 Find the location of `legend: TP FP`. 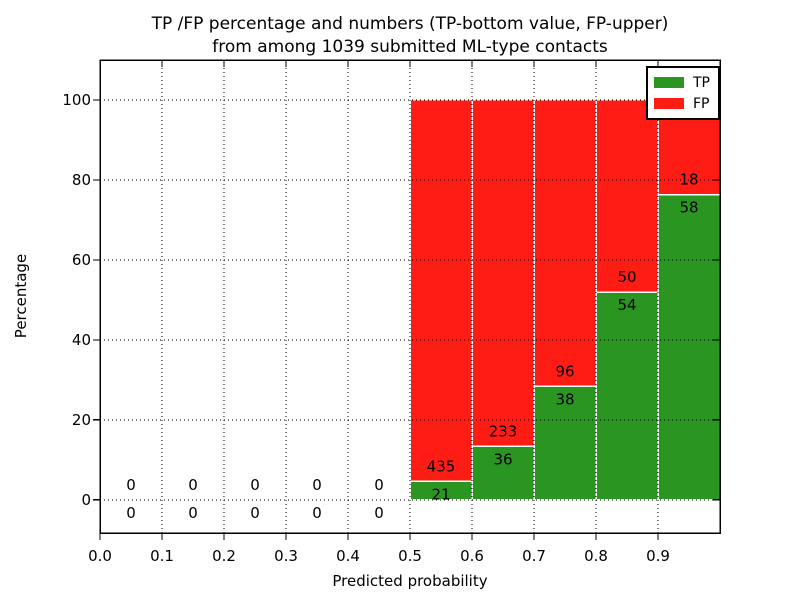

legend: TP FP is located at coordinates (683, 93).